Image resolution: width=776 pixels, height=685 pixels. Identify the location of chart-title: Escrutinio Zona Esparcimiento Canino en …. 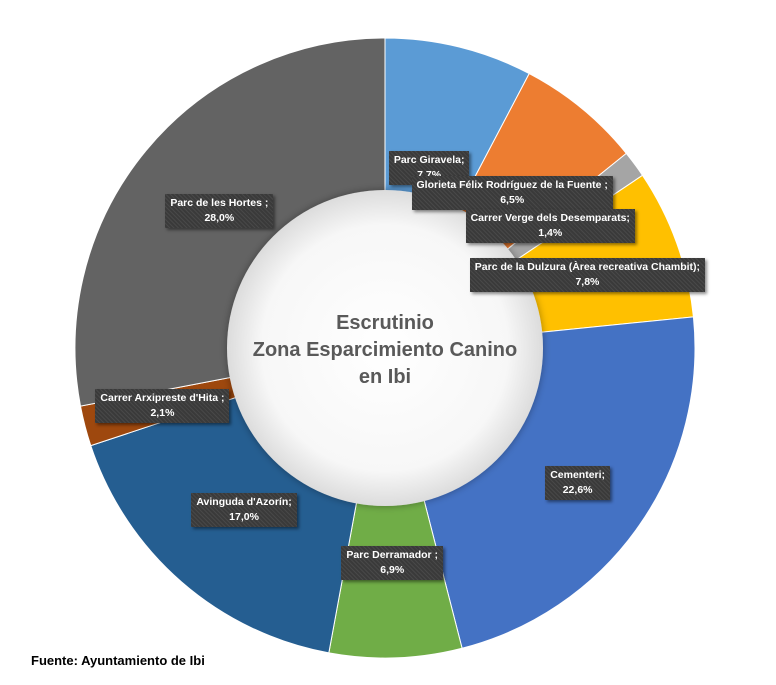
(385, 350).